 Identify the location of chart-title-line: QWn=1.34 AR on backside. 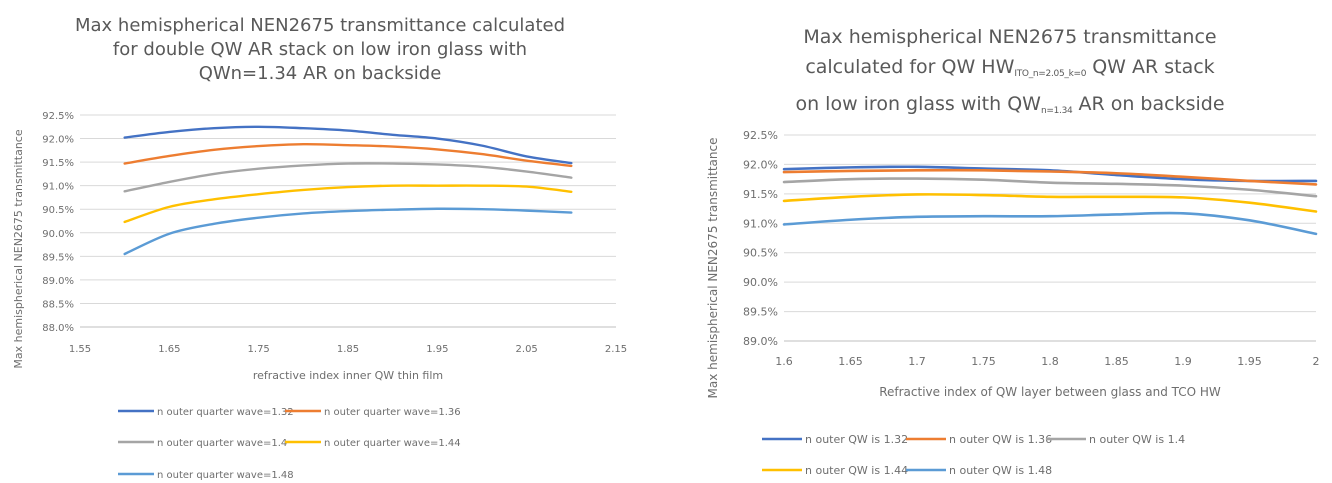
(320, 73).